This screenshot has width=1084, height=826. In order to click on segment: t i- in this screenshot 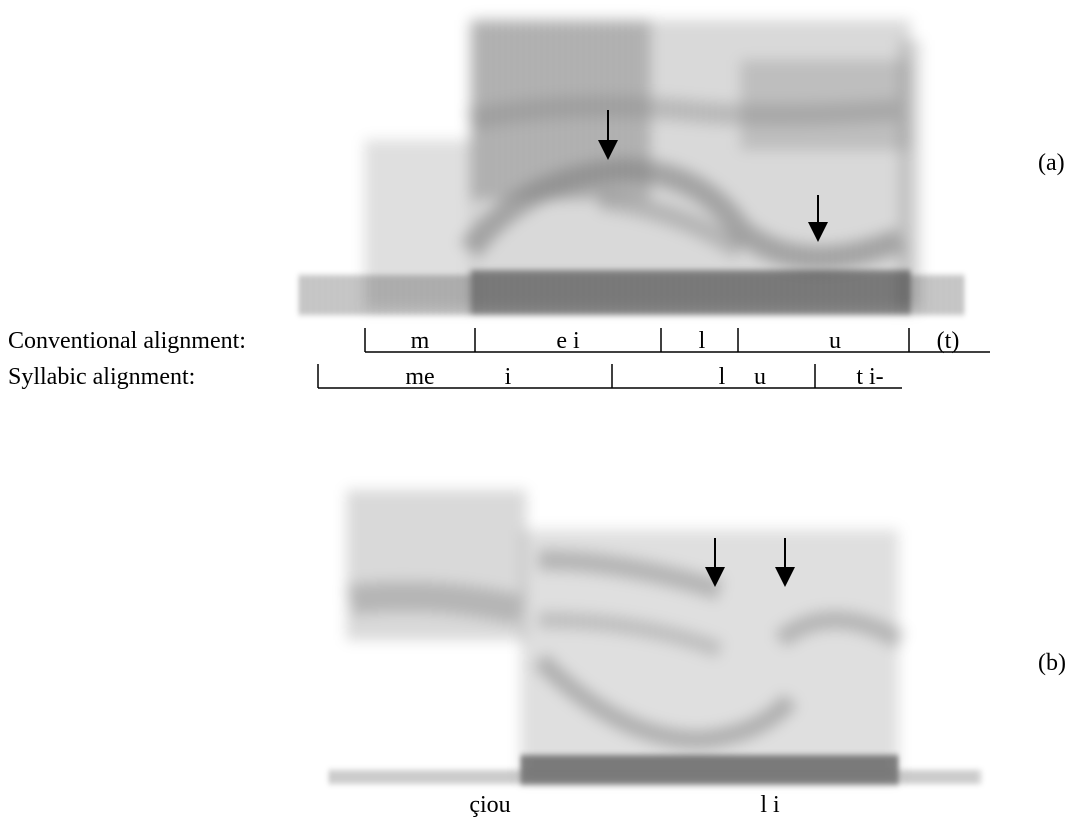, I will do `click(869, 377)`.